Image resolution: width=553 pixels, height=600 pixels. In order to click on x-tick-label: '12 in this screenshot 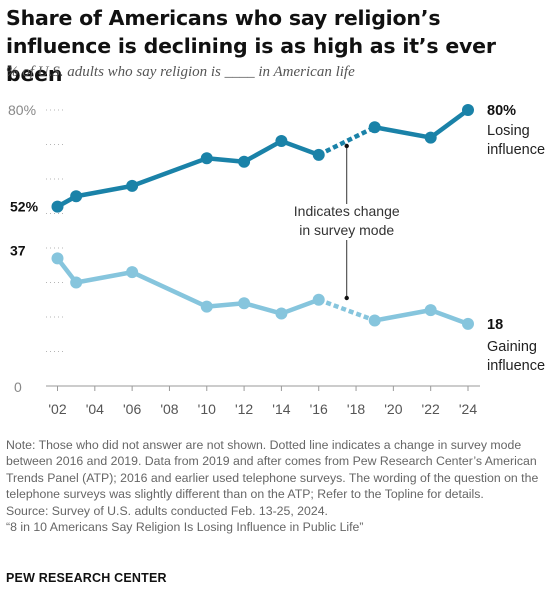, I will do `click(244, 409)`.